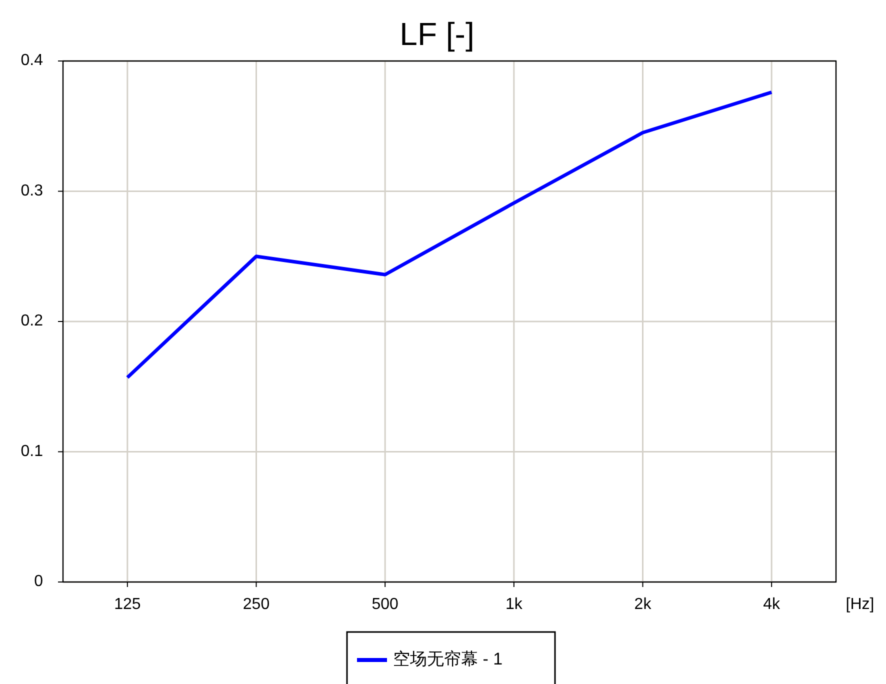 The image size is (886, 684). What do you see at coordinates (643, 604) in the screenshot?
I see `x-tick-label: 2k` at bounding box center [643, 604].